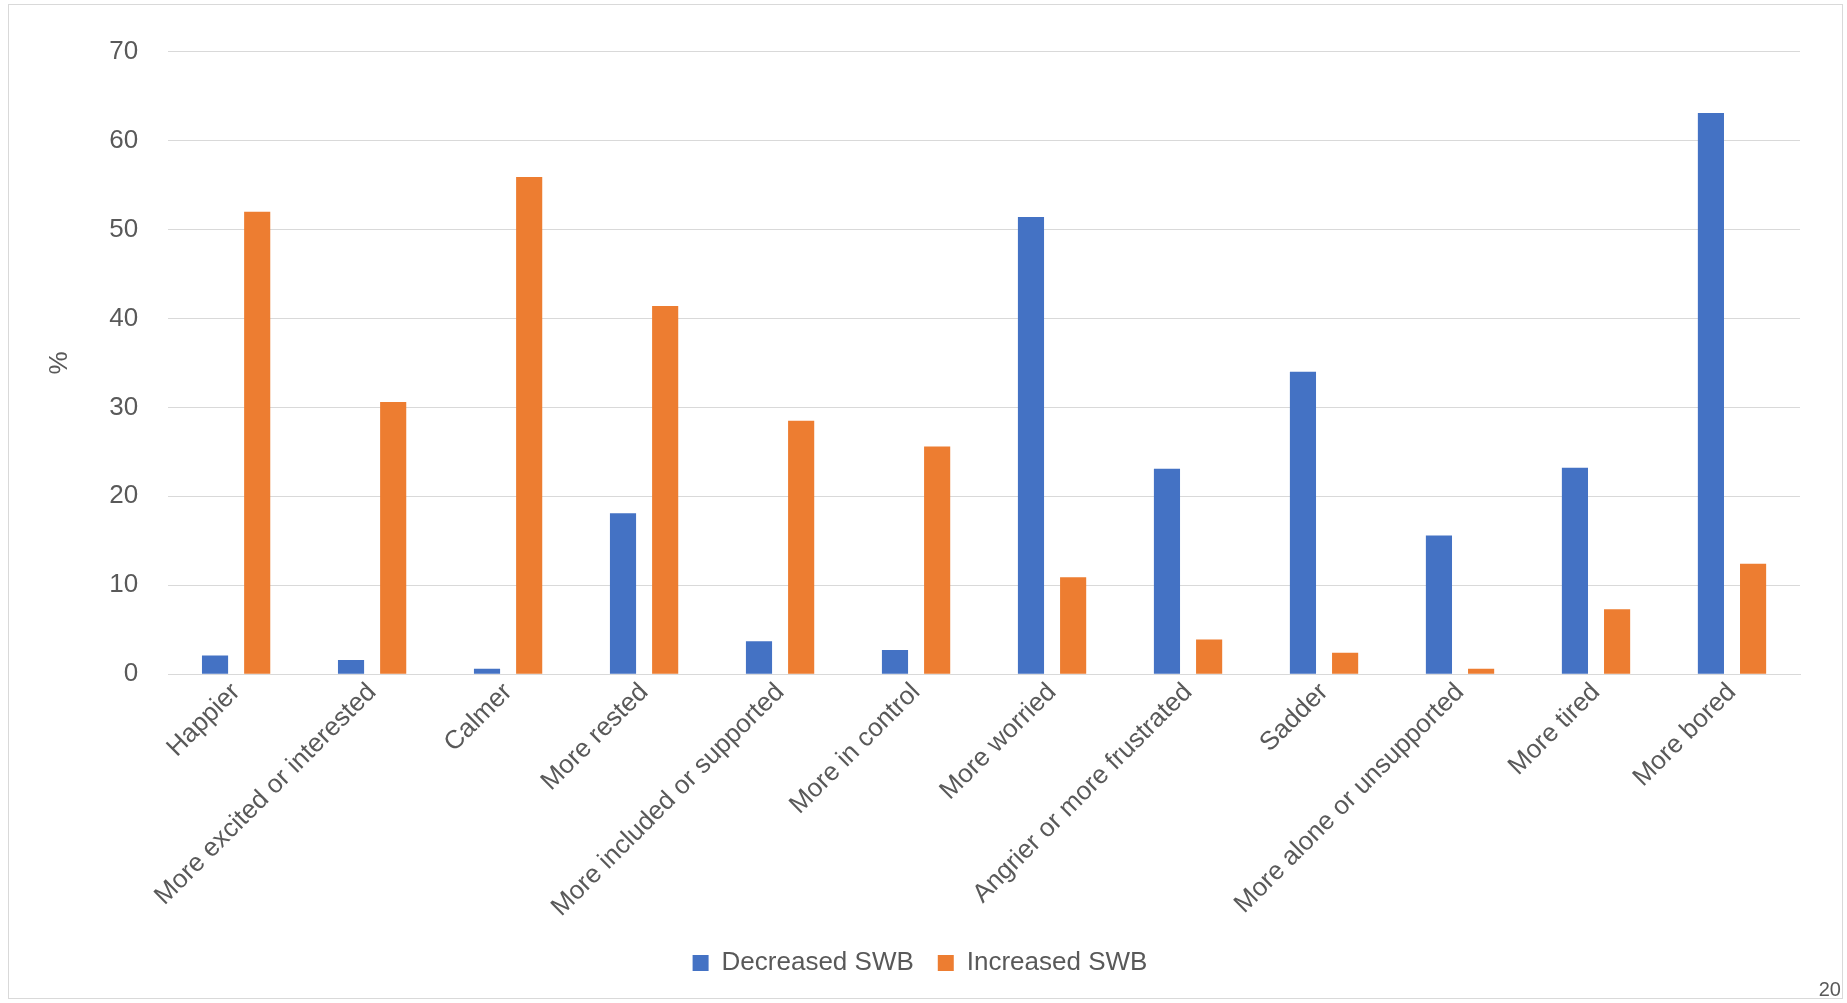 The width and height of the screenshot is (1847, 1003). I want to click on y-tick-label: 40, so click(124, 316).